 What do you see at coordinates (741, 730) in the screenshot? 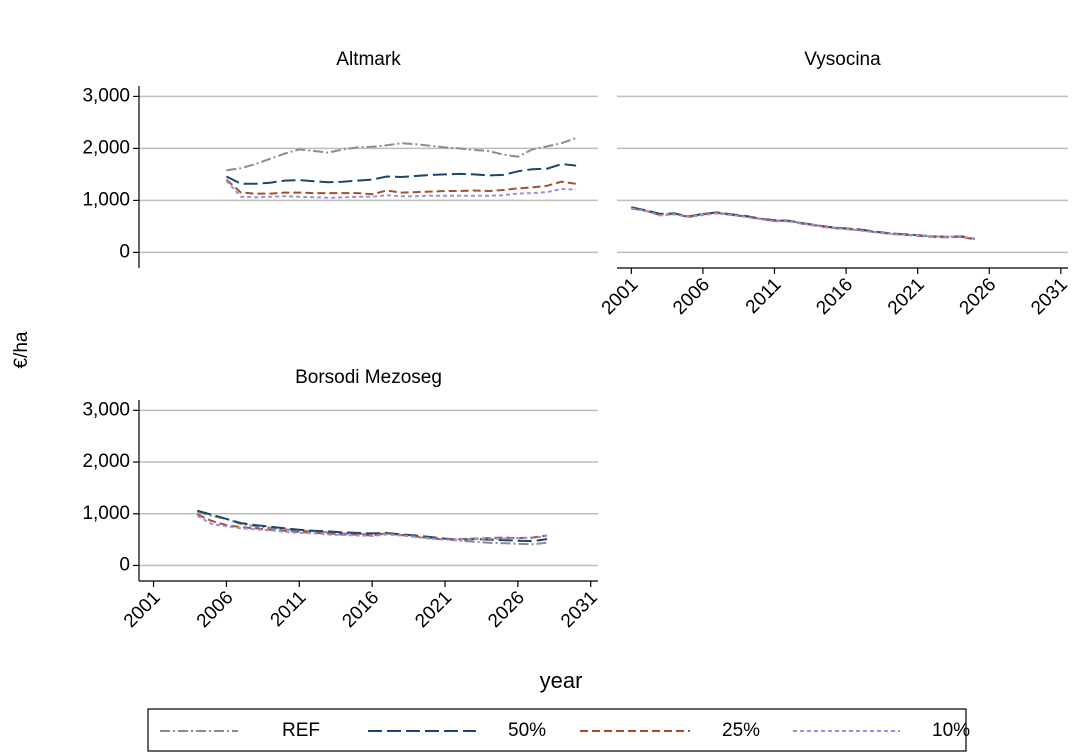
I see `legend-label: 25%` at bounding box center [741, 730].